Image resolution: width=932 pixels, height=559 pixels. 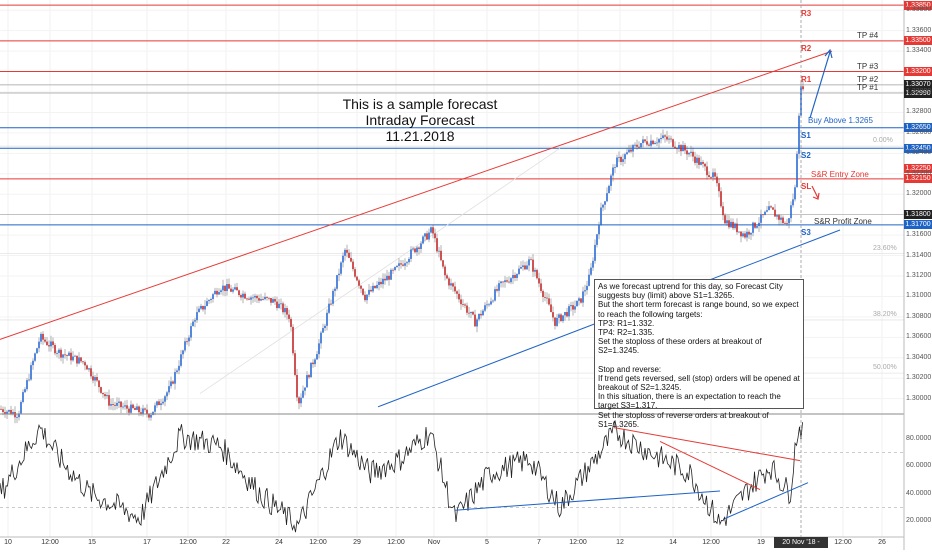 I want to click on rsi-tick-2: 40.0000, so click(x=919, y=493).